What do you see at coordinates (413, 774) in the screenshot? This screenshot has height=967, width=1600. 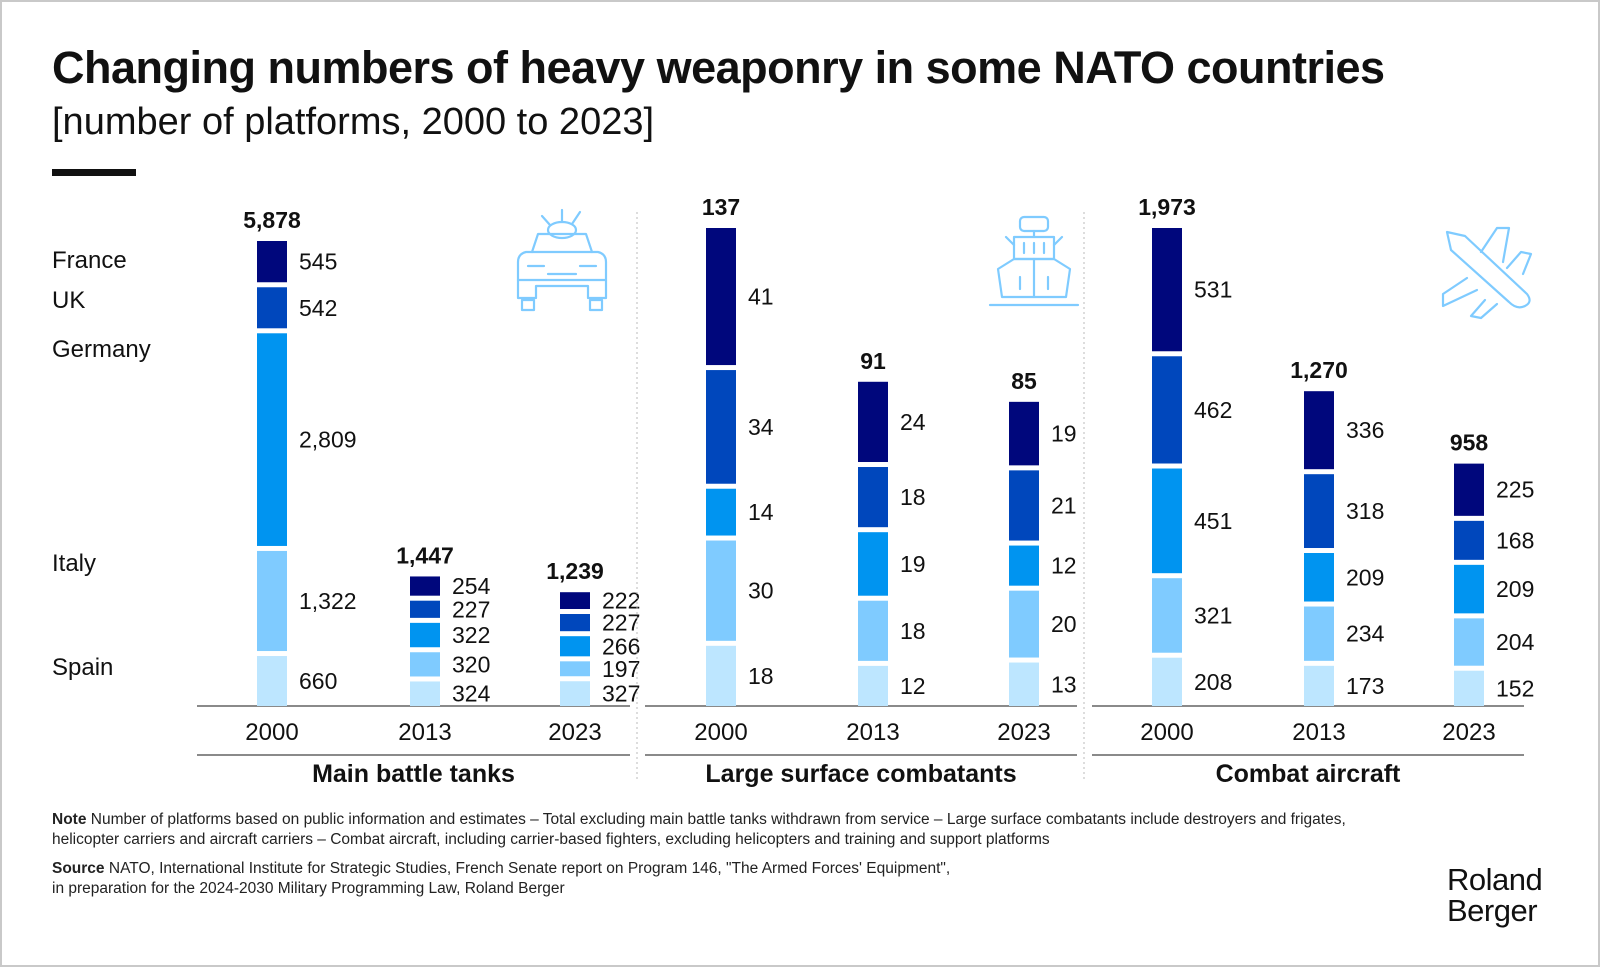 I see `panel-title: Main battle tanks` at bounding box center [413, 774].